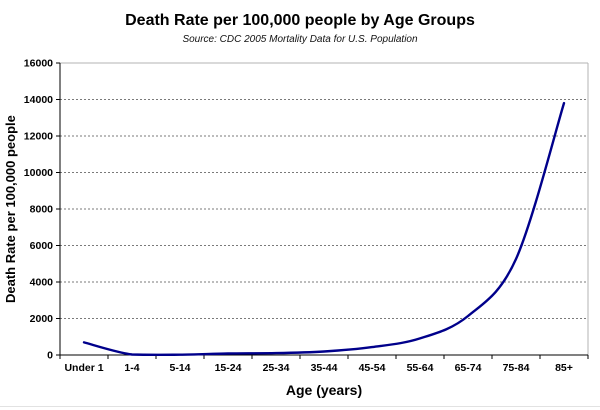 The image size is (600, 410). Describe the element at coordinates (42, 210) in the screenshot. I see `y-tick-label: 8000` at that location.